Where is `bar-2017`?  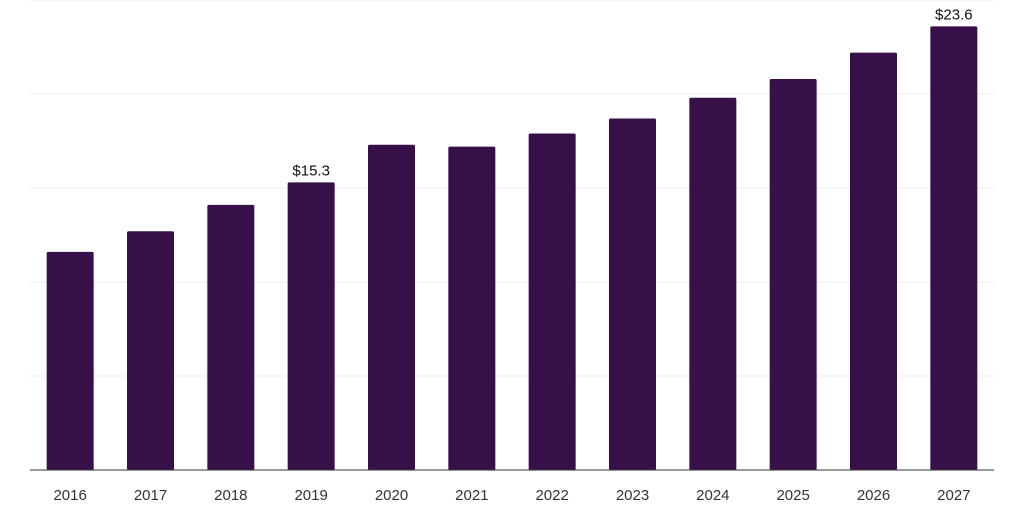
bar-2017 is located at coordinates (150, 350).